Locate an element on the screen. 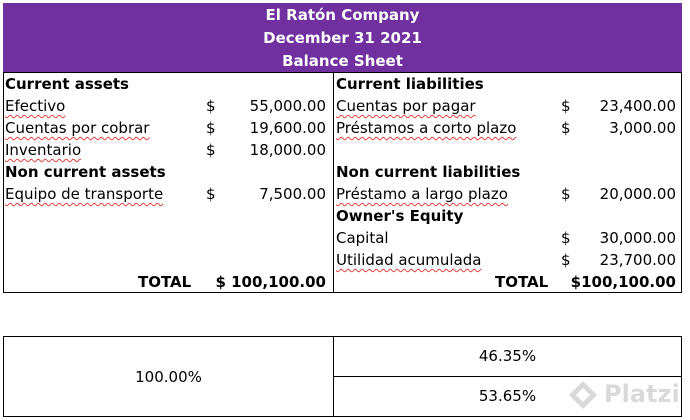 Image resolution: width=690 pixels, height=420 pixels. asset-amount: 19,600.00 is located at coordinates (287, 128).